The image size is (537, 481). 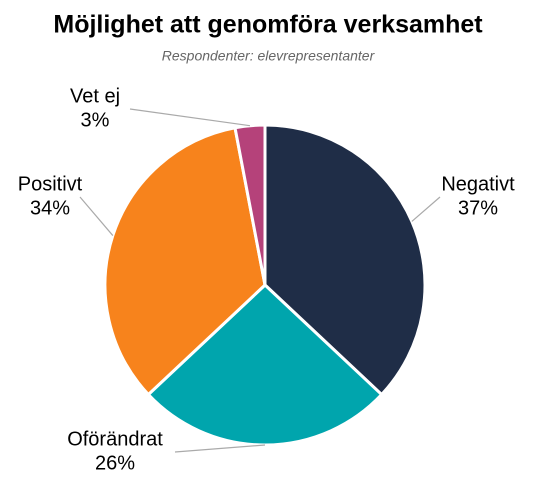 What do you see at coordinates (115, 463) in the screenshot?
I see `slice-value-label: 26%` at bounding box center [115, 463].